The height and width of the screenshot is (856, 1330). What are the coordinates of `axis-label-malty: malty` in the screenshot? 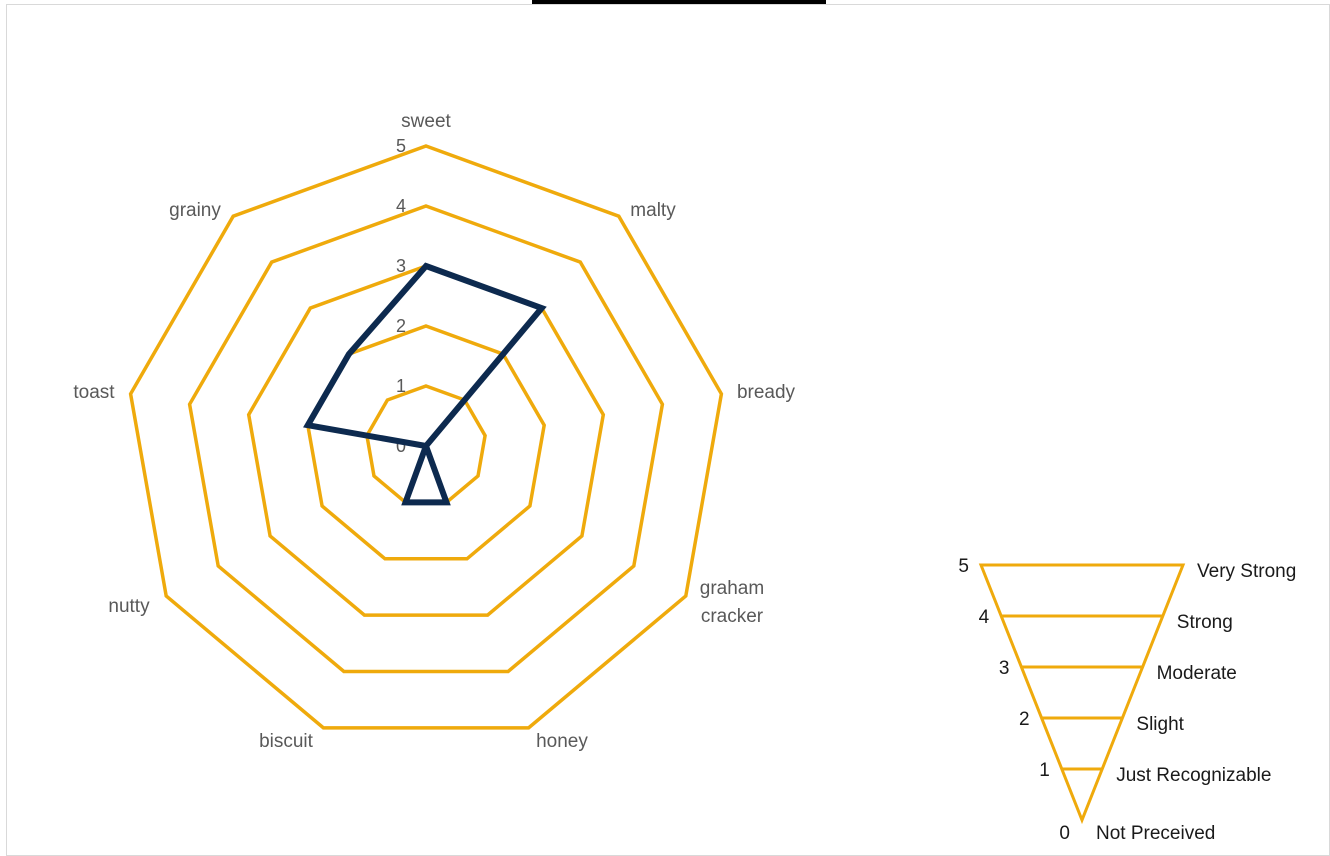 It's located at (653, 210).